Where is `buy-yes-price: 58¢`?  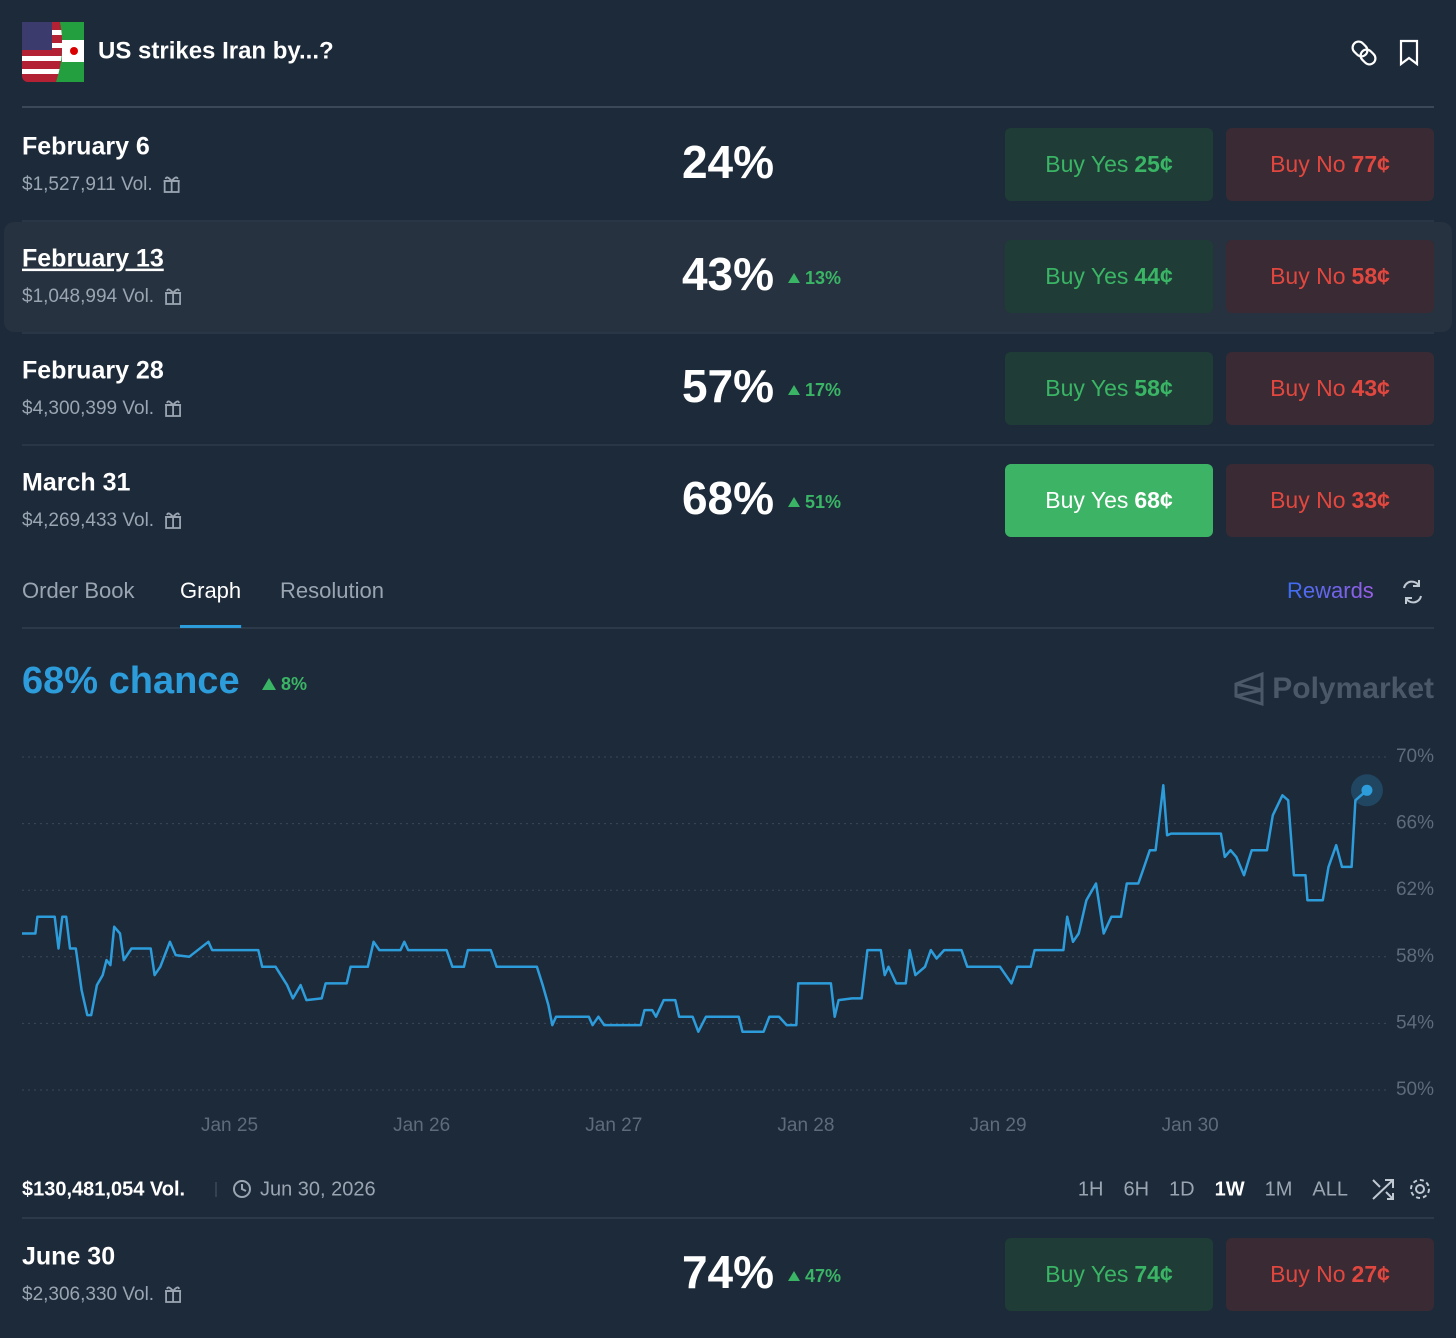
buy-yes-price: 58¢ is located at coordinates (1153, 388).